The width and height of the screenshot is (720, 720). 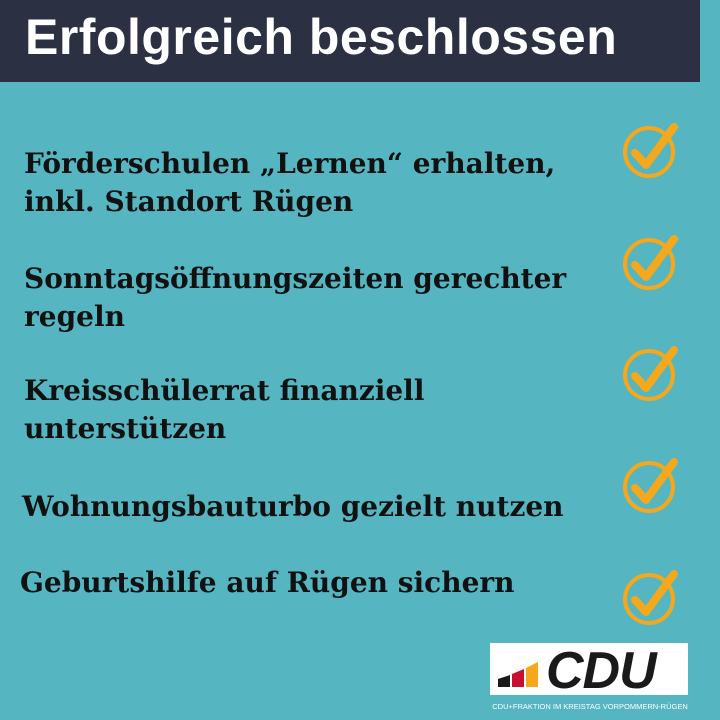 I want to click on logo-bars-icon, so click(x=518, y=674).